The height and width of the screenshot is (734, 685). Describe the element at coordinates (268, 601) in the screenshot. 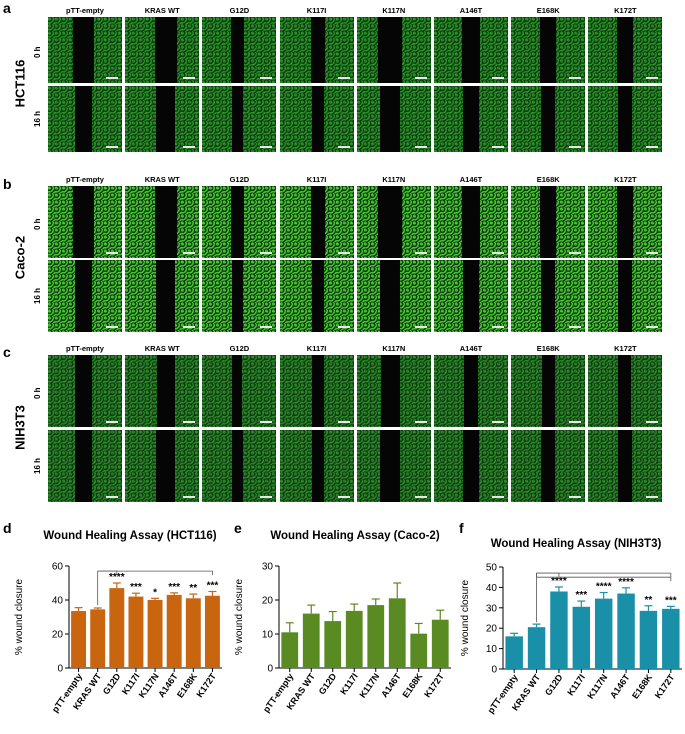

I see `y-tick-label: 20` at that location.